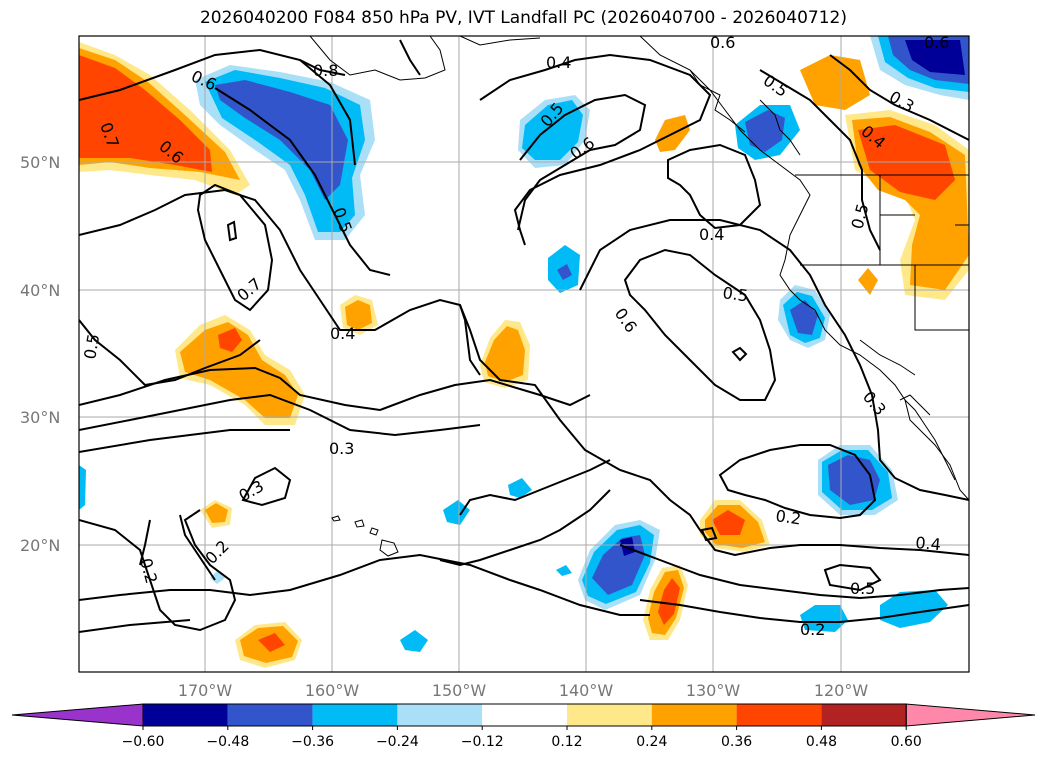  Describe the element at coordinates (586, 690) in the screenshot. I see `lon-label: 140°W` at that location.